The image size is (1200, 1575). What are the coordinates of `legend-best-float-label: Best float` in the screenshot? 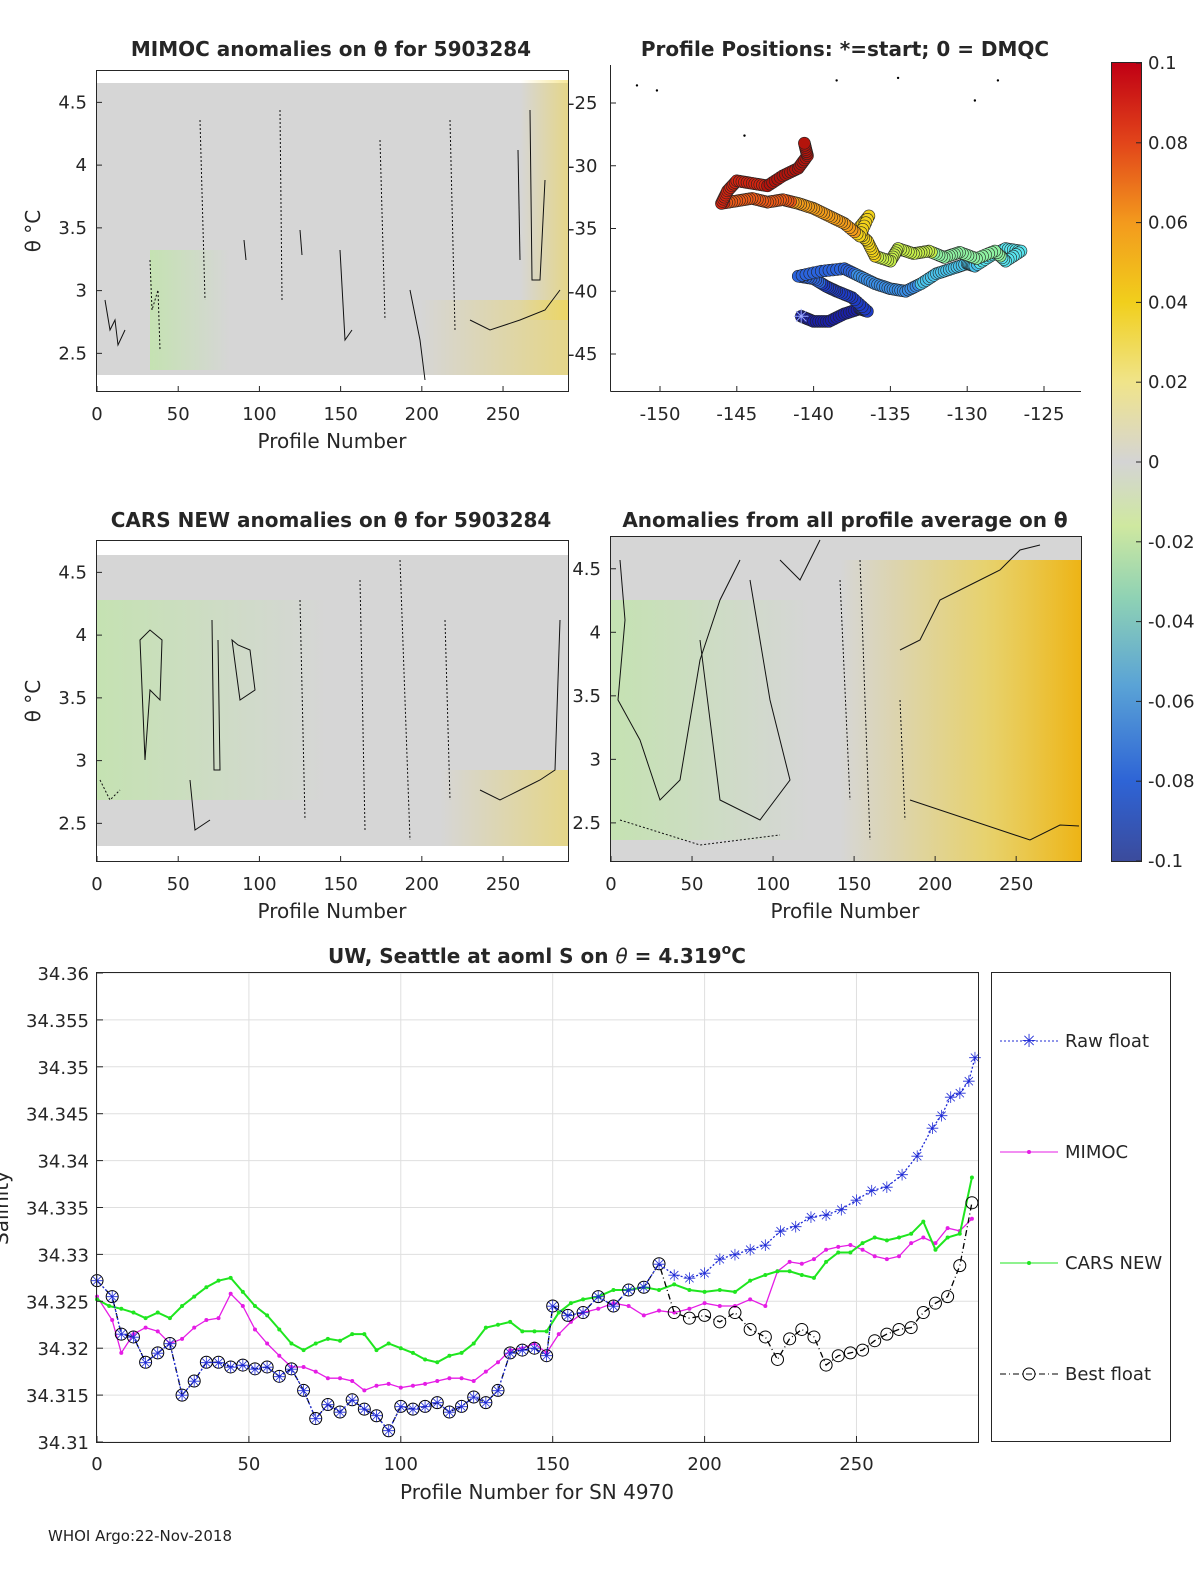 It's located at (1108, 1374).